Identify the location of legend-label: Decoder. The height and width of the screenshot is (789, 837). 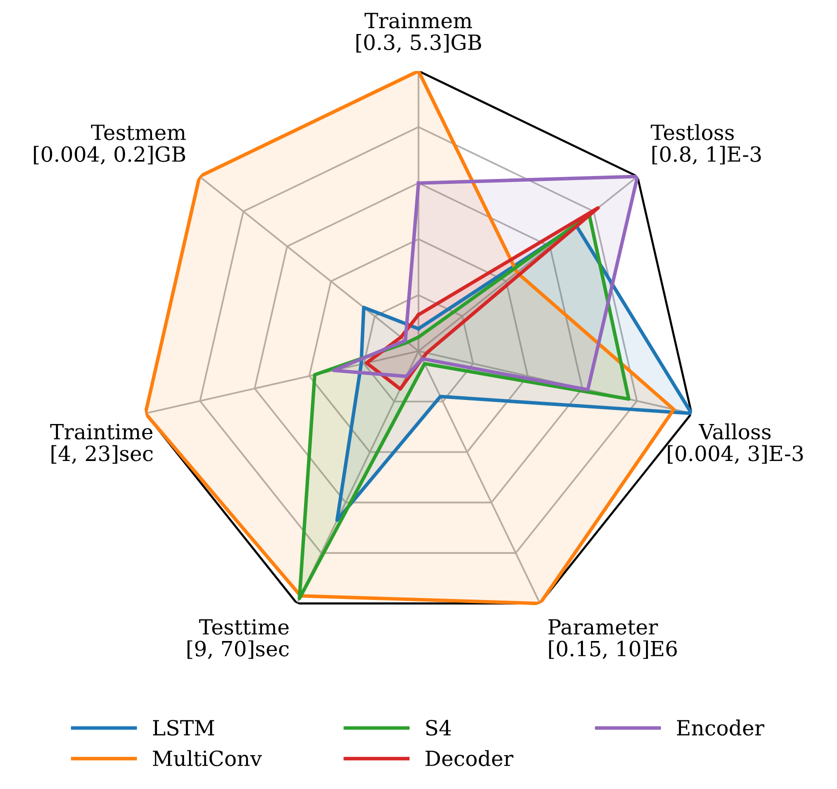
(470, 758).